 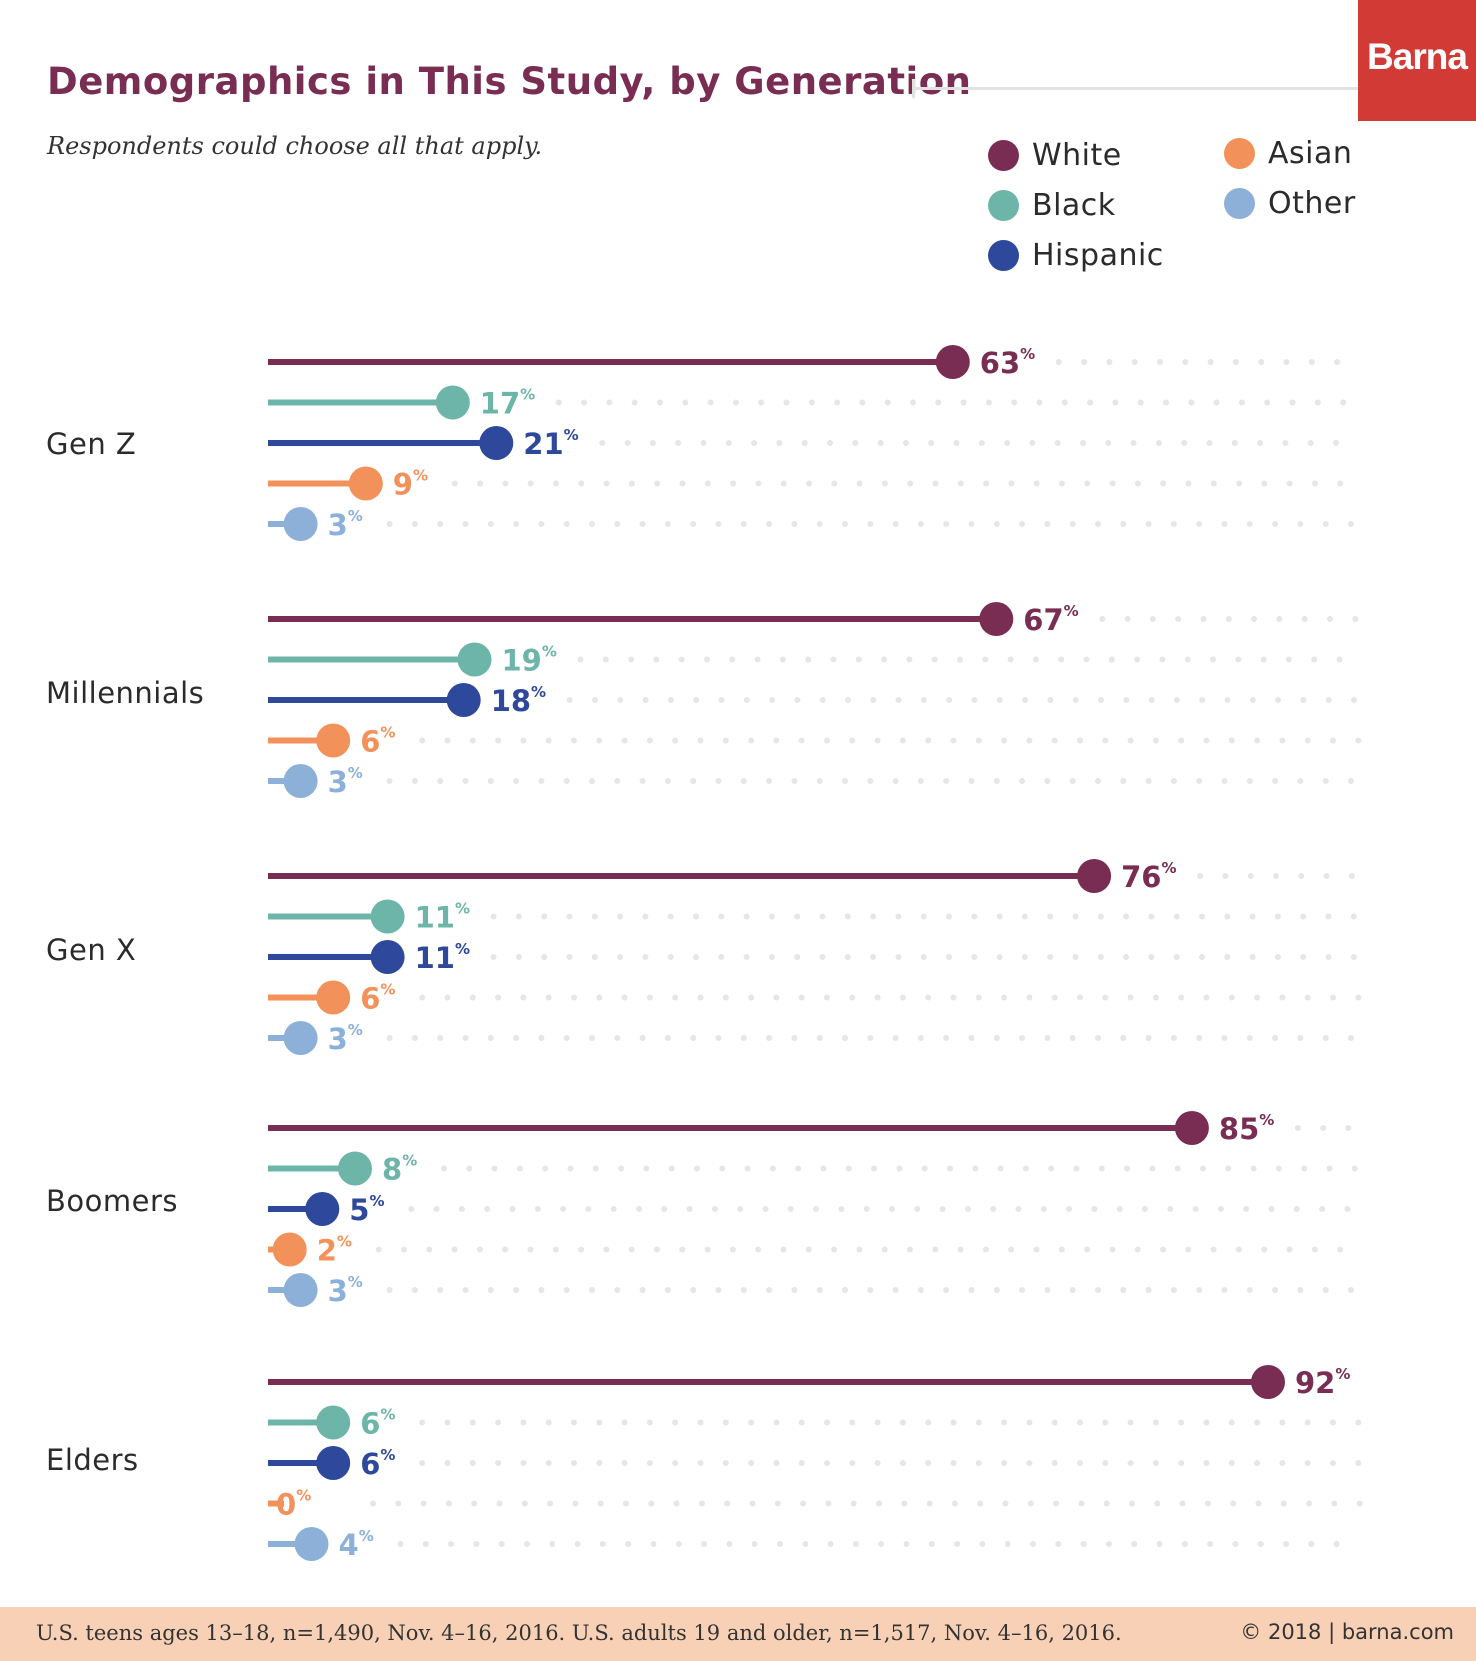 What do you see at coordinates (1076, 255) in the screenshot?
I see `legend-item-hispanic: Hispanic` at bounding box center [1076, 255].